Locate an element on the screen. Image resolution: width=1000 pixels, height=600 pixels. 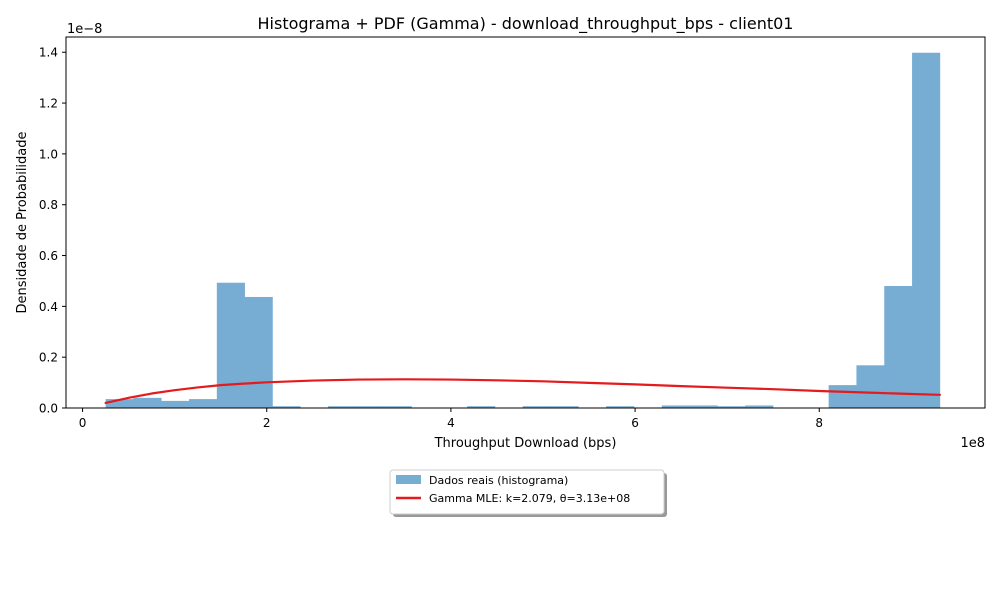
x-axis-label: Throughput Download (bps) is located at coordinates (525, 443).